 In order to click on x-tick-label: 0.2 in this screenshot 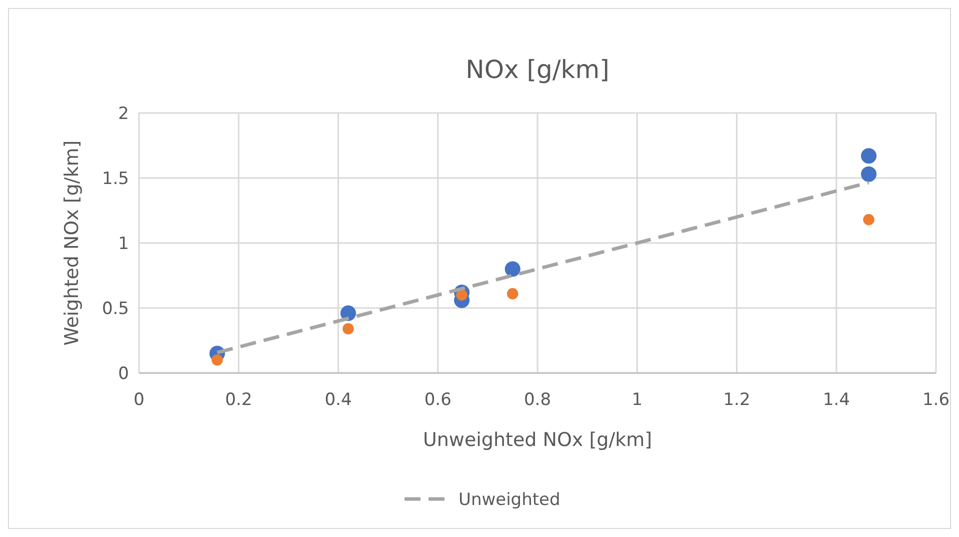, I will do `click(238, 400)`.